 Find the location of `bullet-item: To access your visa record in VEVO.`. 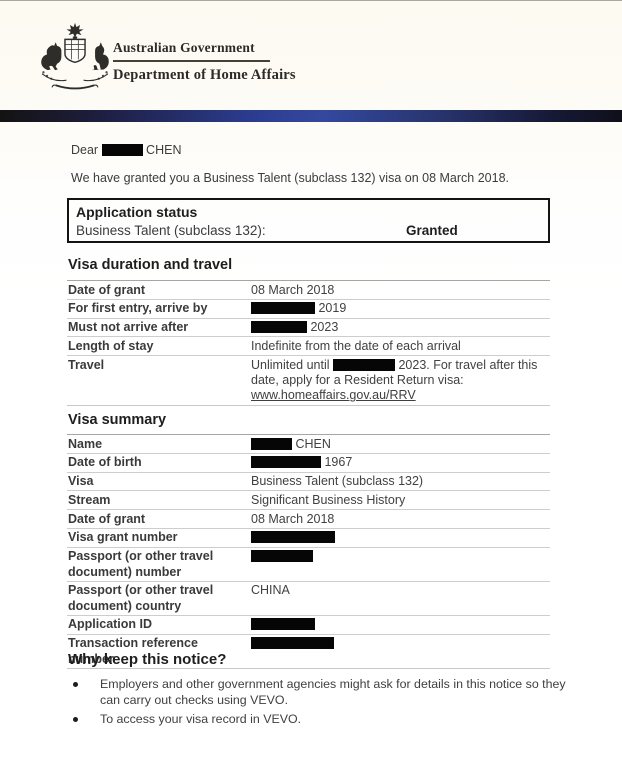

bullet-item: To access your visa record in VEVO. is located at coordinates (322, 720).